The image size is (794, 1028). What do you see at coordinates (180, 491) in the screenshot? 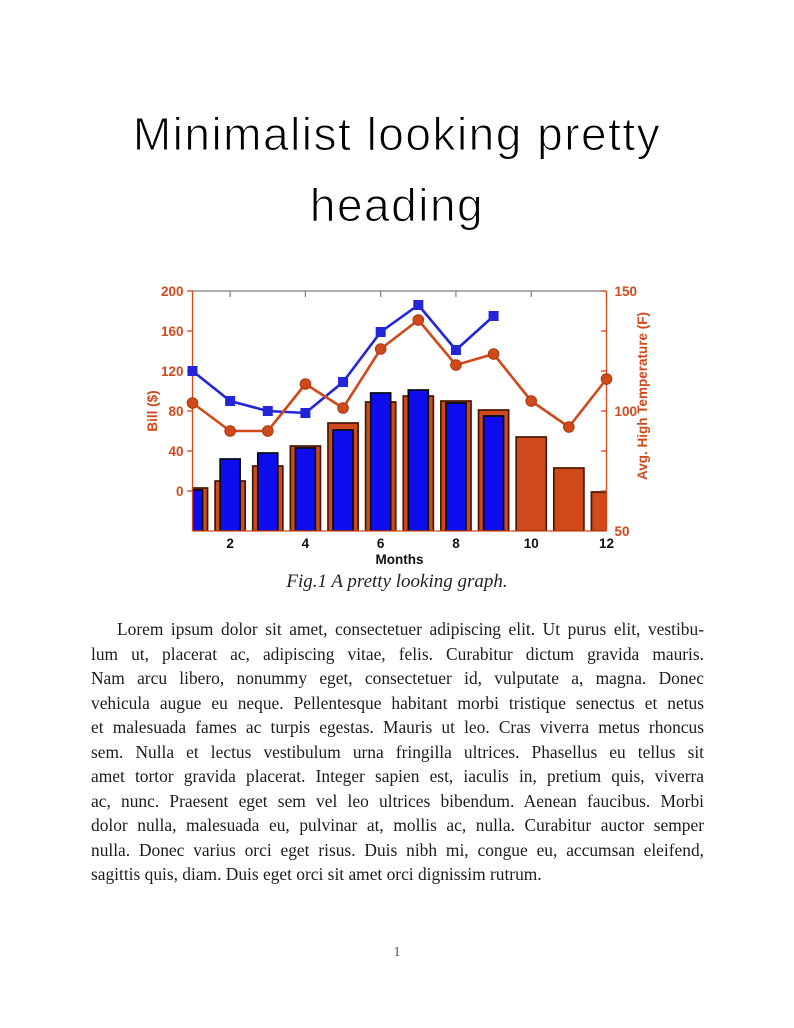
I see `left-tick-label: 0` at bounding box center [180, 491].